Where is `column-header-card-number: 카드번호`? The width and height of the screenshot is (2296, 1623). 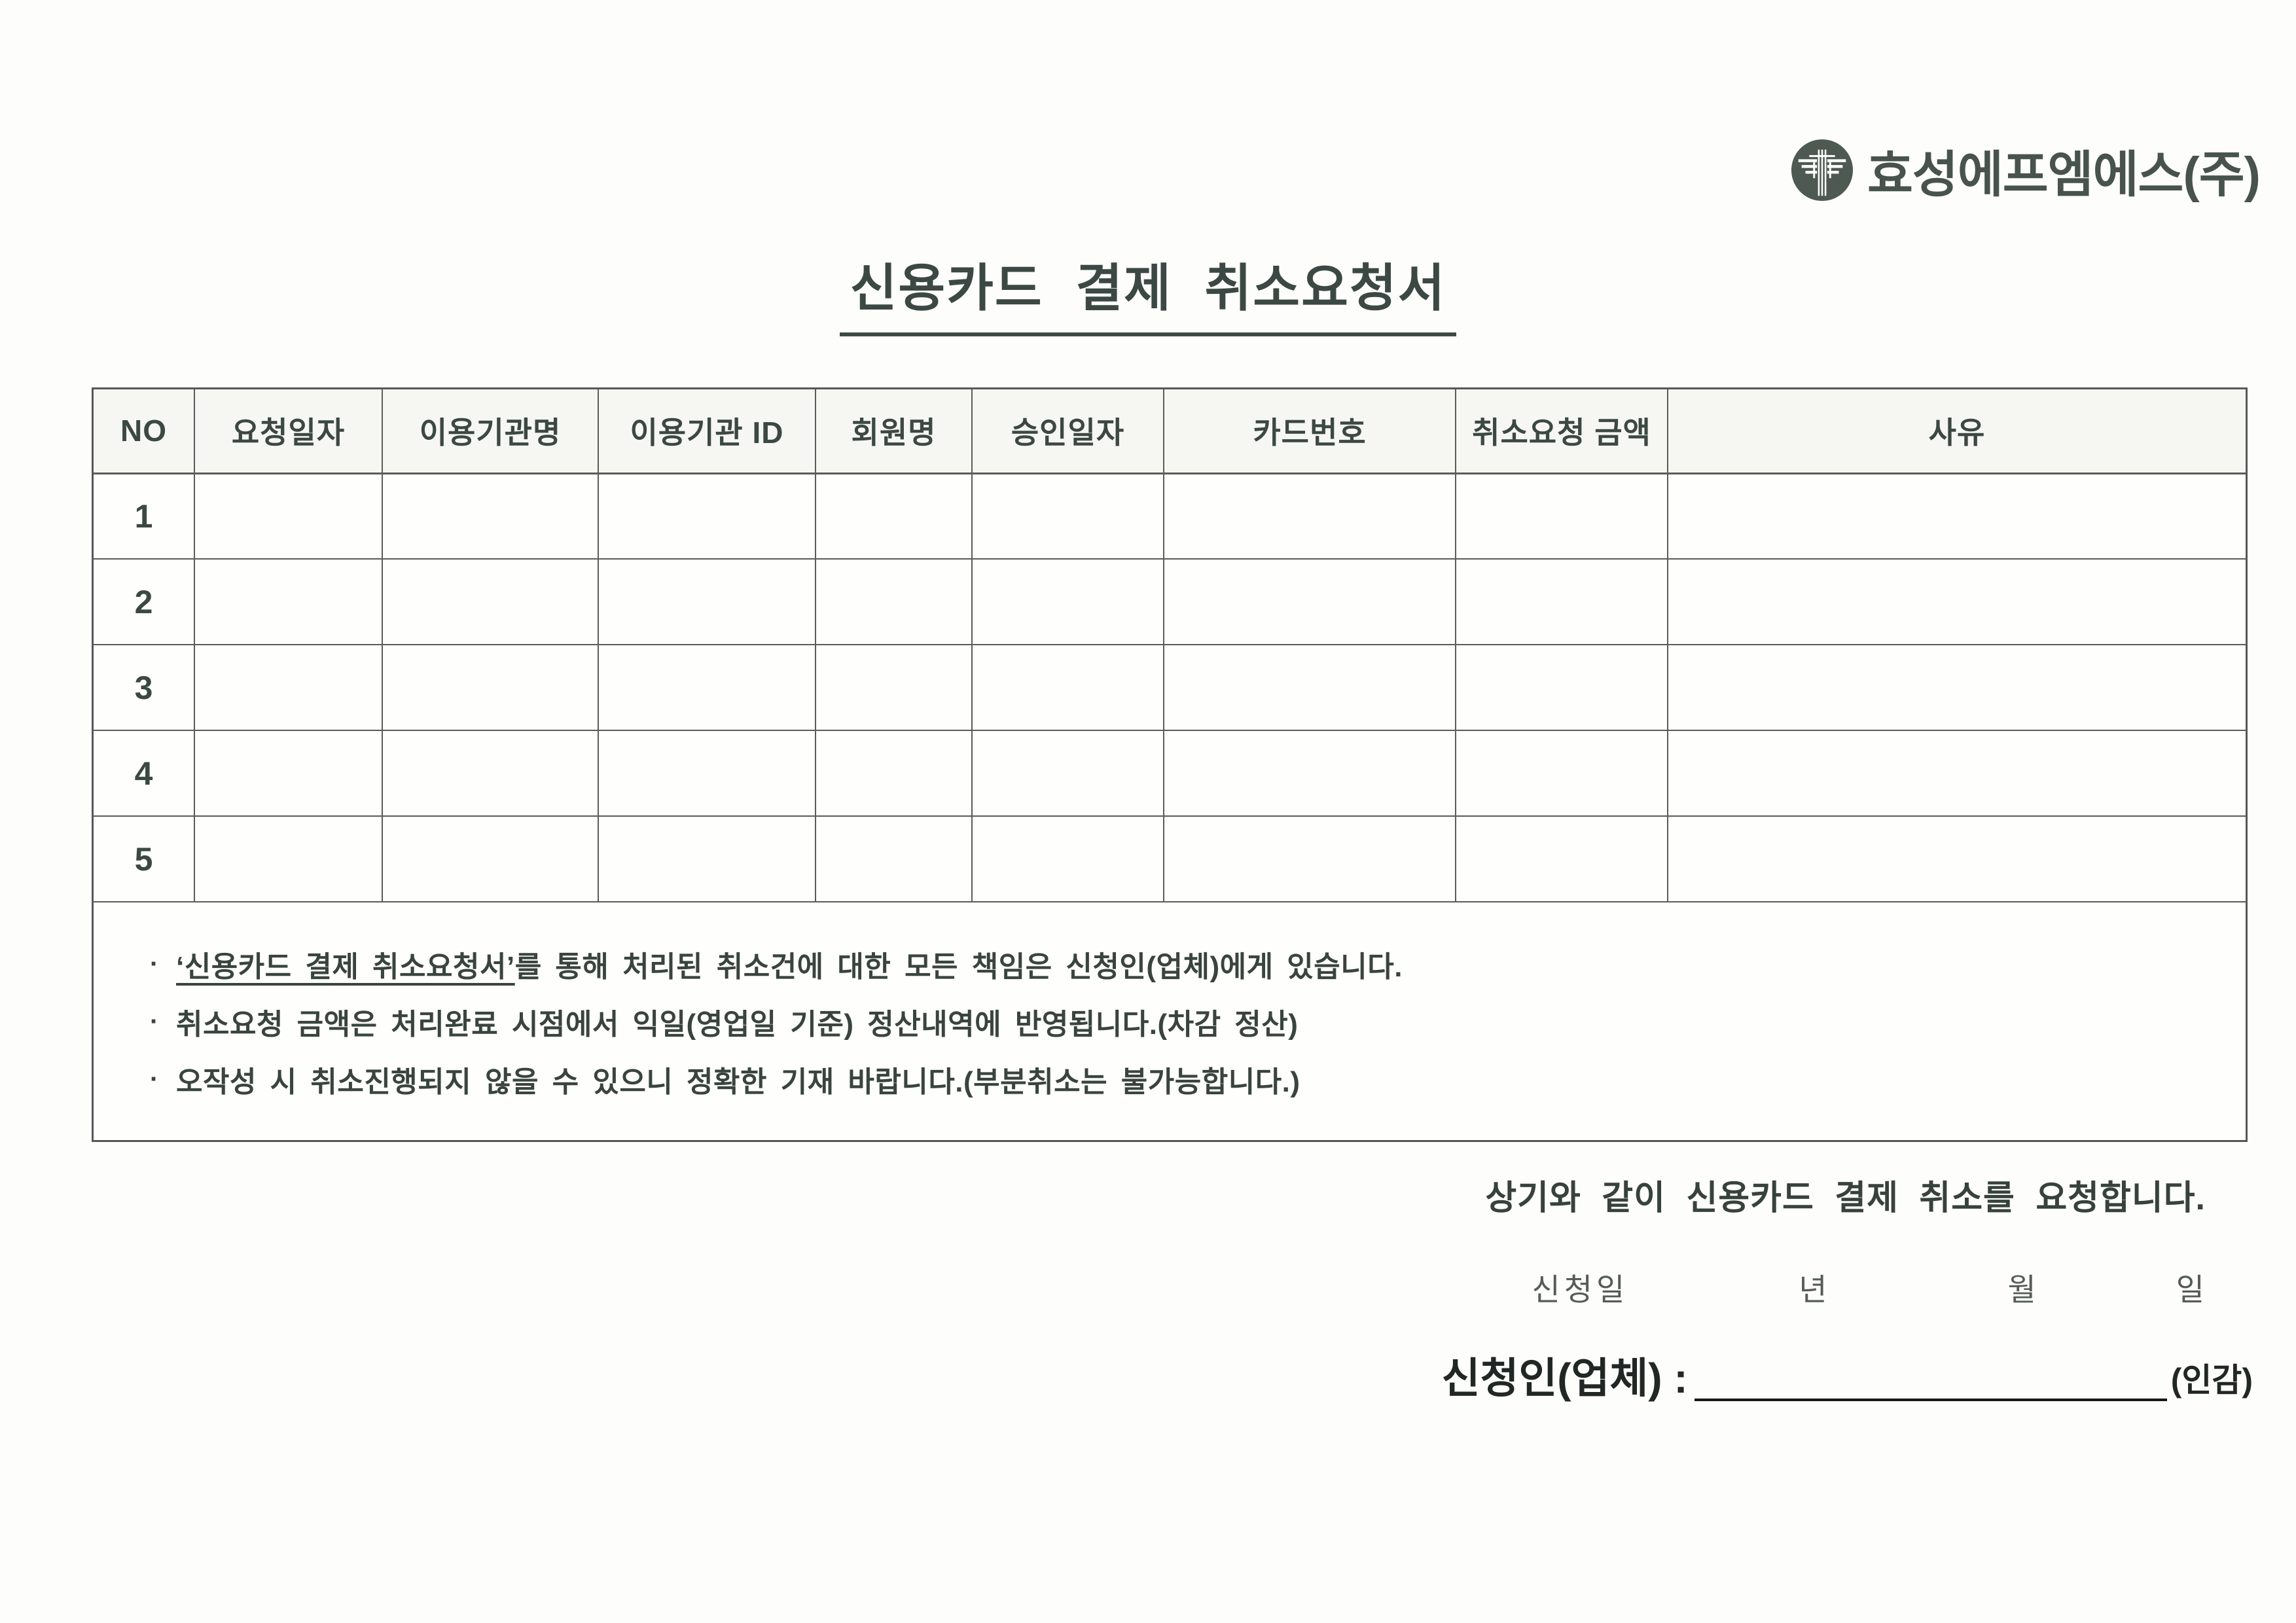 column-header-card-number: 카드번호 is located at coordinates (1309, 431).